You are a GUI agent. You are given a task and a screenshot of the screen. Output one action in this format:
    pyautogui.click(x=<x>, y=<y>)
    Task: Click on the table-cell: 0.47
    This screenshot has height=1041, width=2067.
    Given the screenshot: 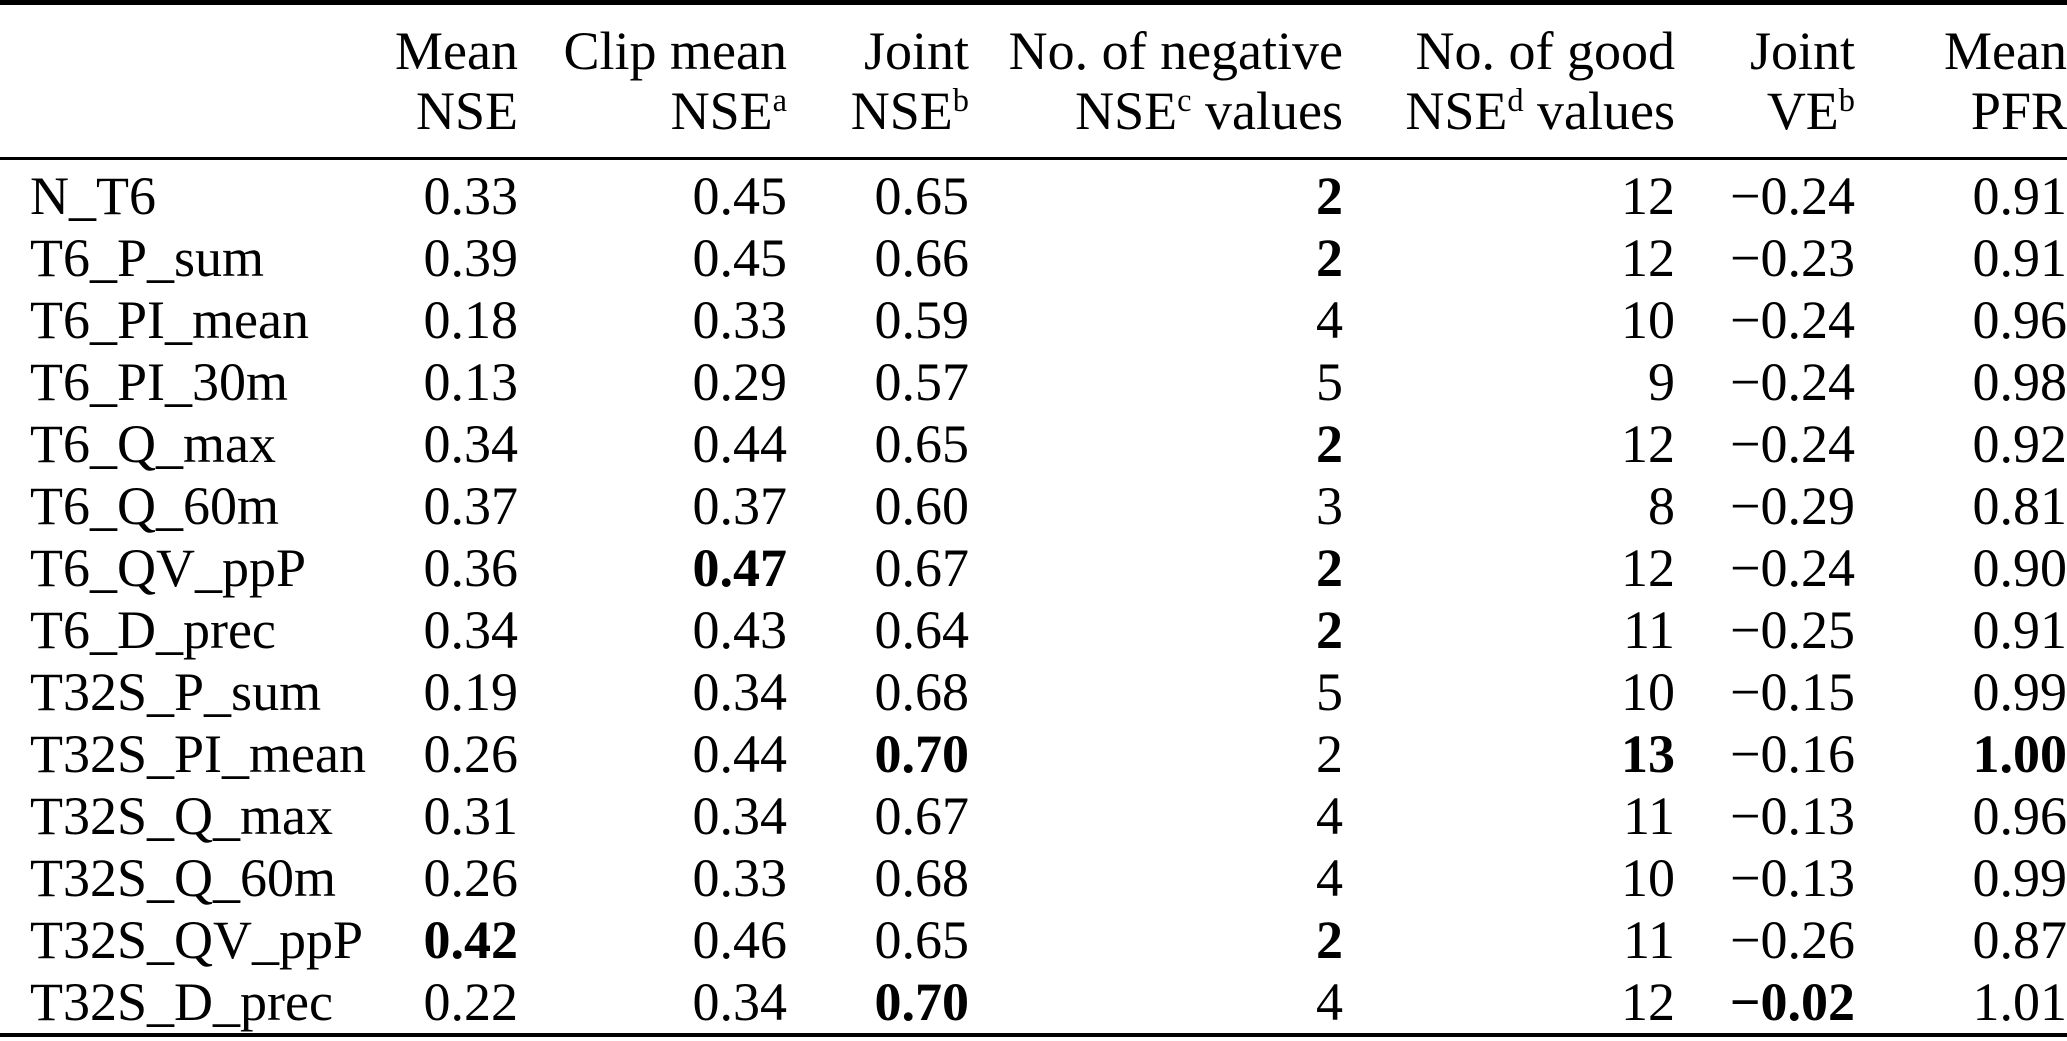 What is the action you would take?
    pyautogui.click(x=740, y=568)
    